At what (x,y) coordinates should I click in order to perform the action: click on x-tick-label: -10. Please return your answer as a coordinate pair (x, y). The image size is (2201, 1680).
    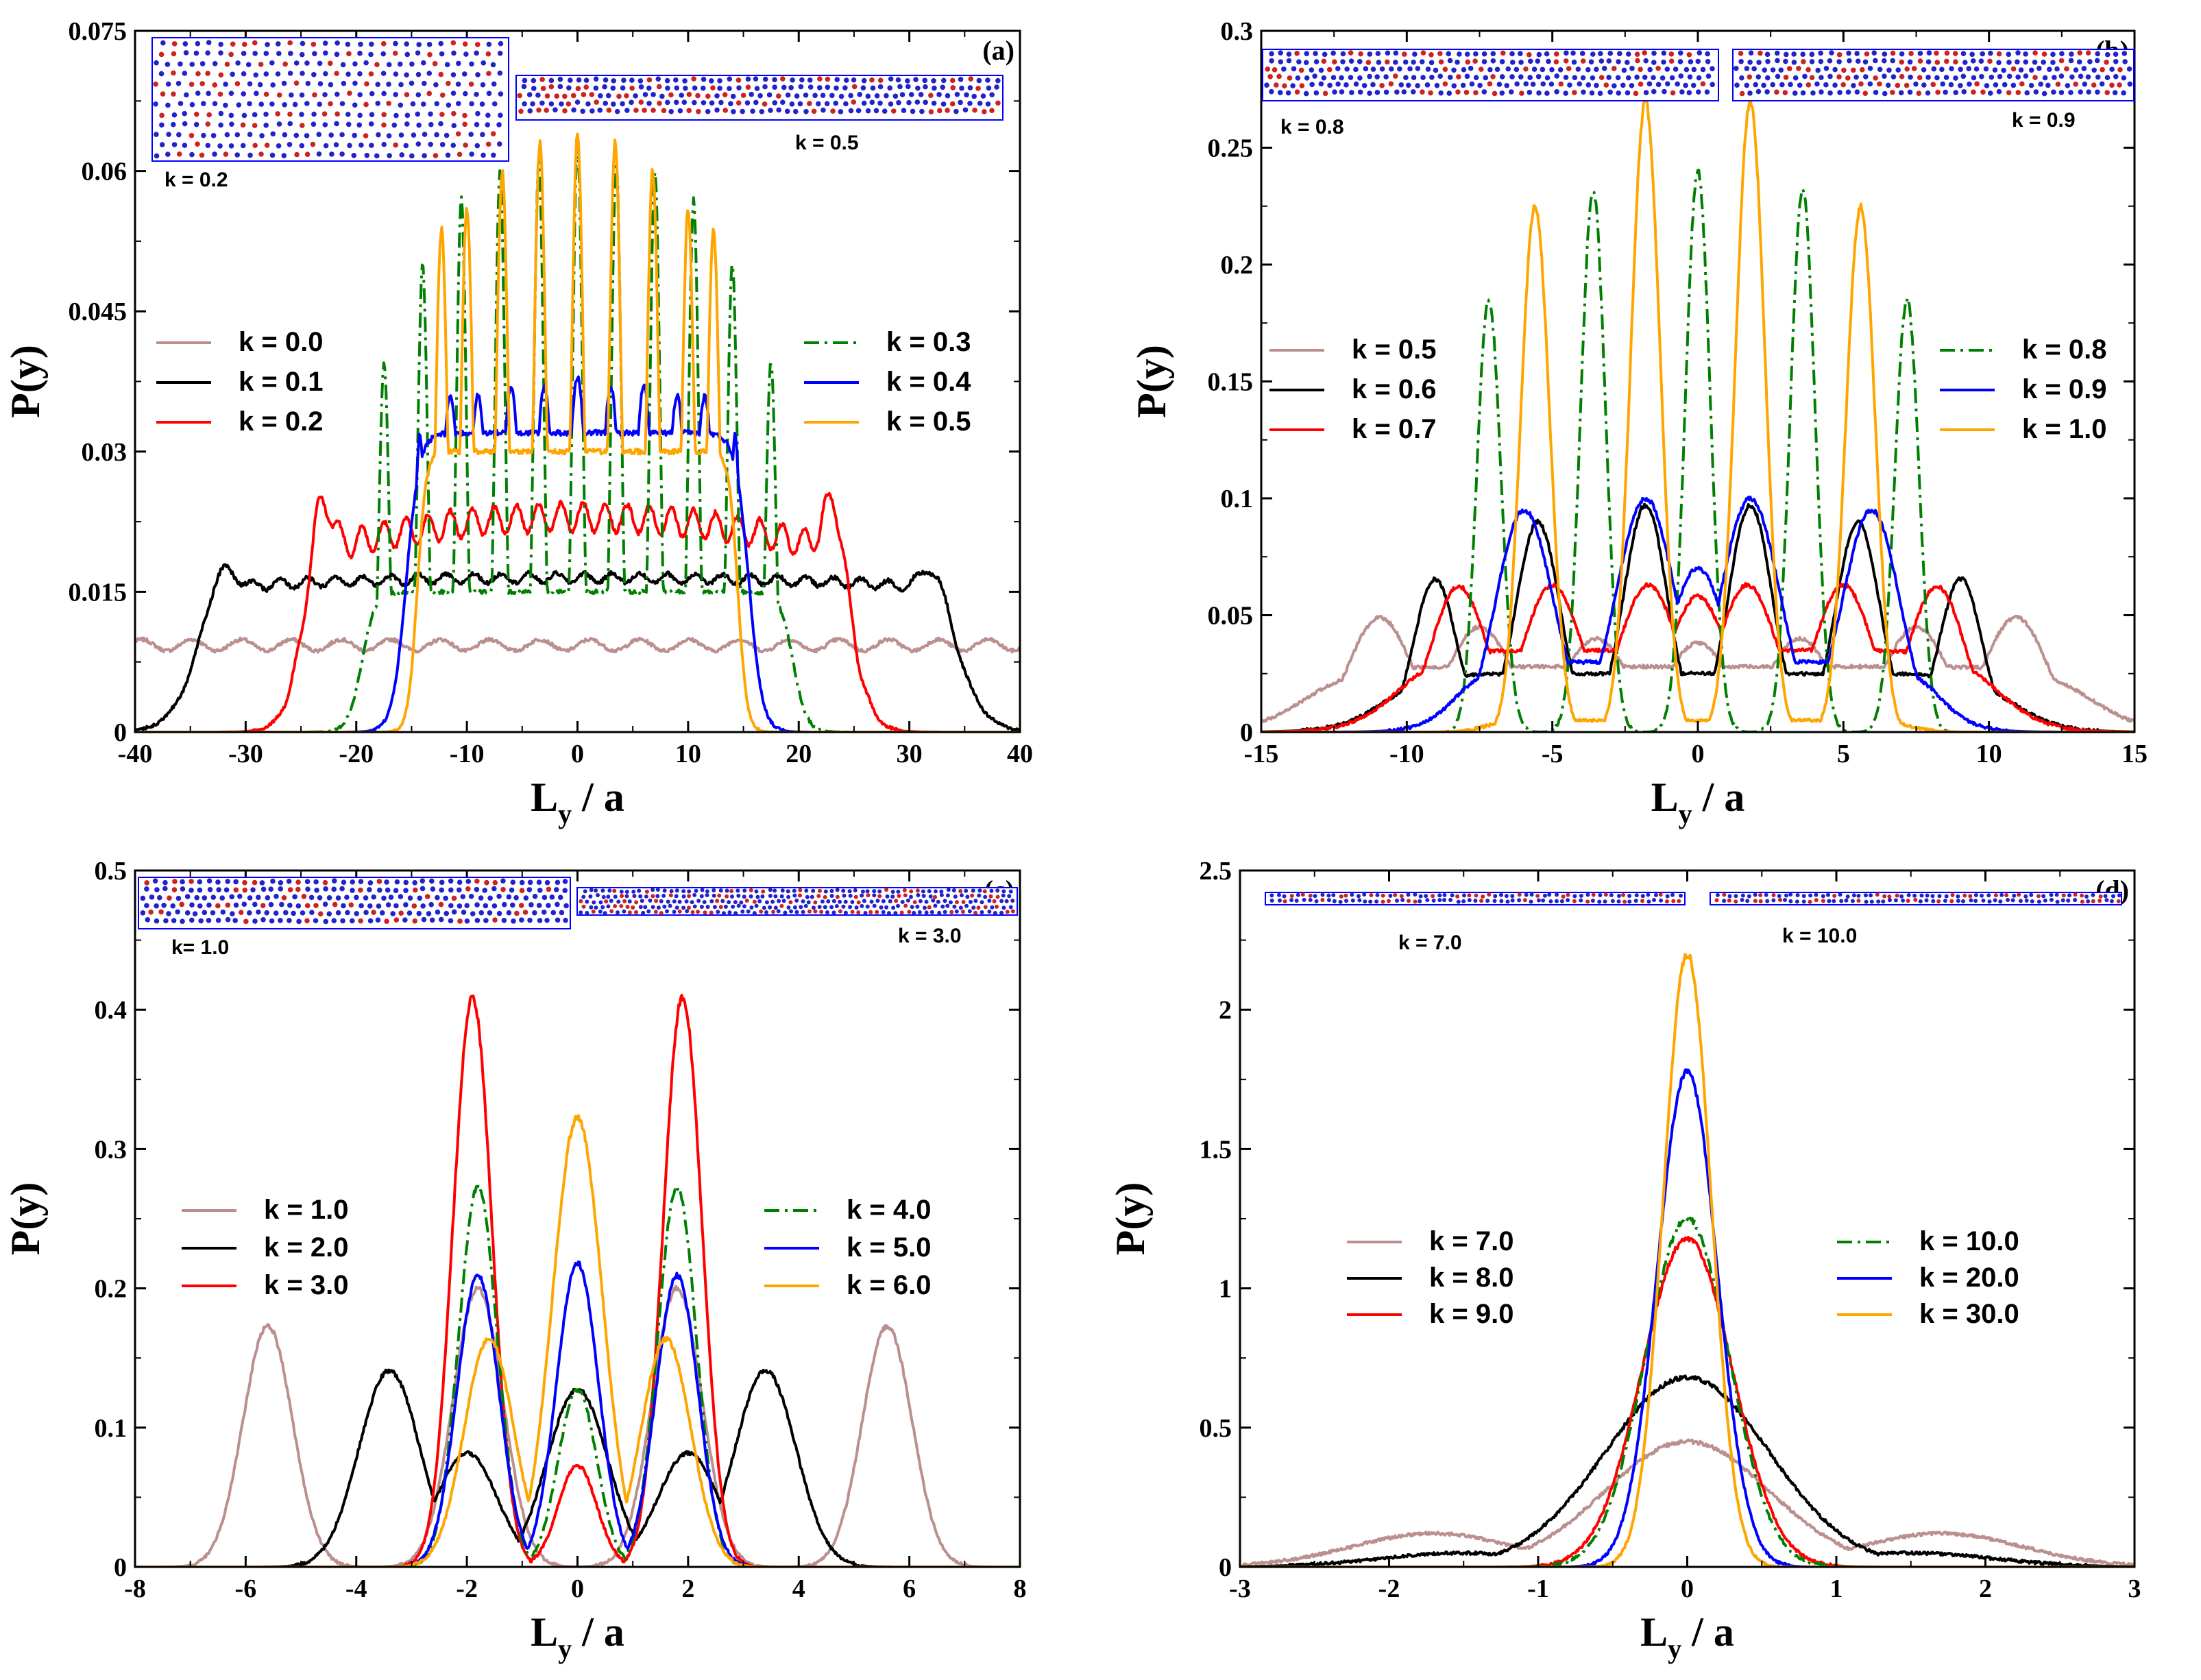
    Looking at the image, I should click on (467, 754).